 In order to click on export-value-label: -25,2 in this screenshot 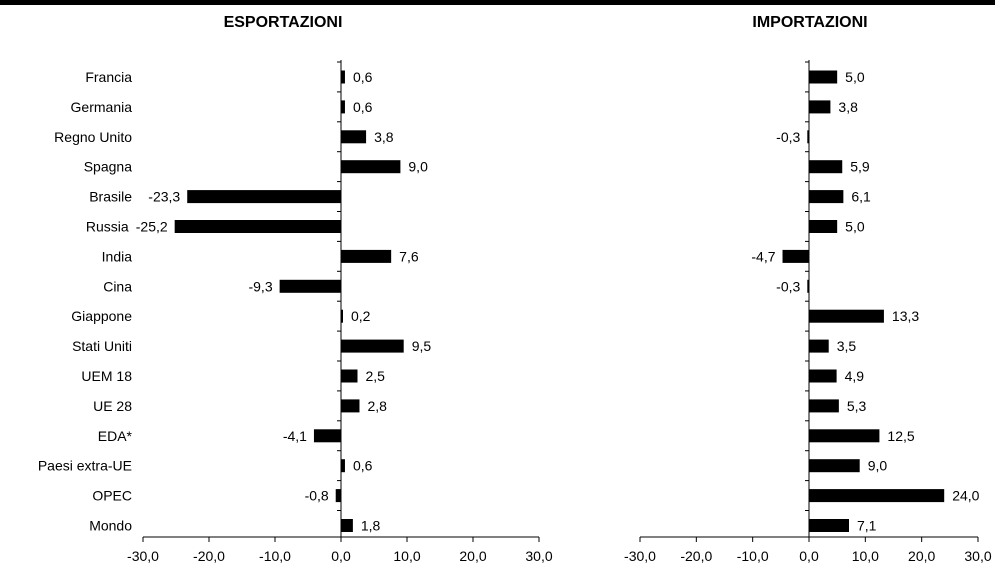, I will do `click(152, 227)`.